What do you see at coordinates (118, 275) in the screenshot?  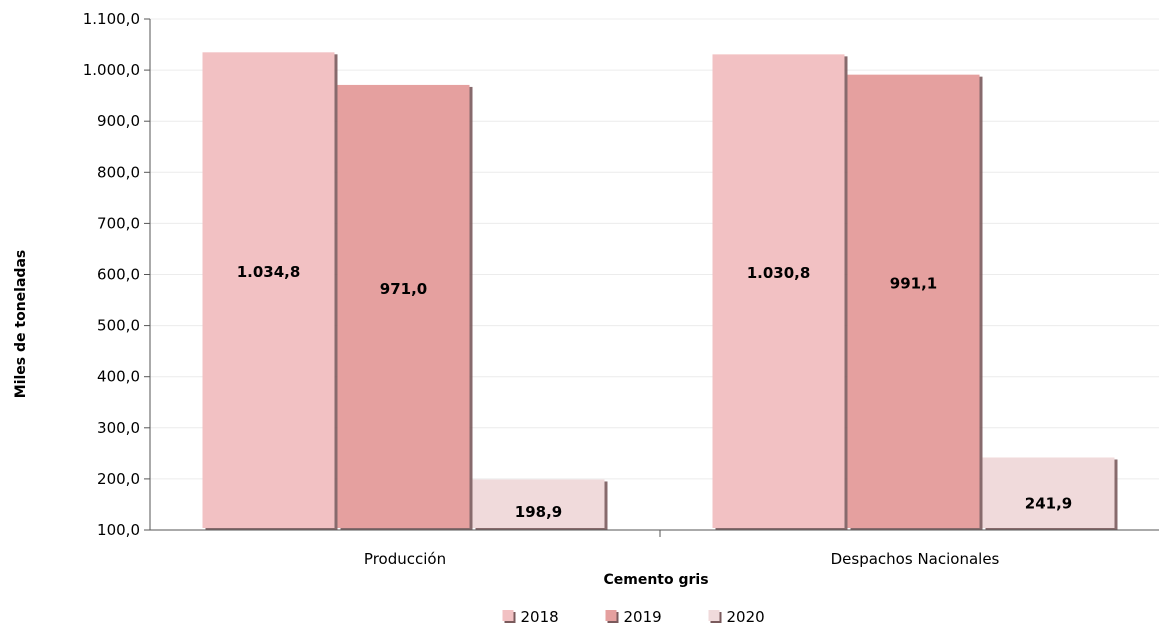 I see `y-tick-label: 600,0` at bounding box center [118, 275].